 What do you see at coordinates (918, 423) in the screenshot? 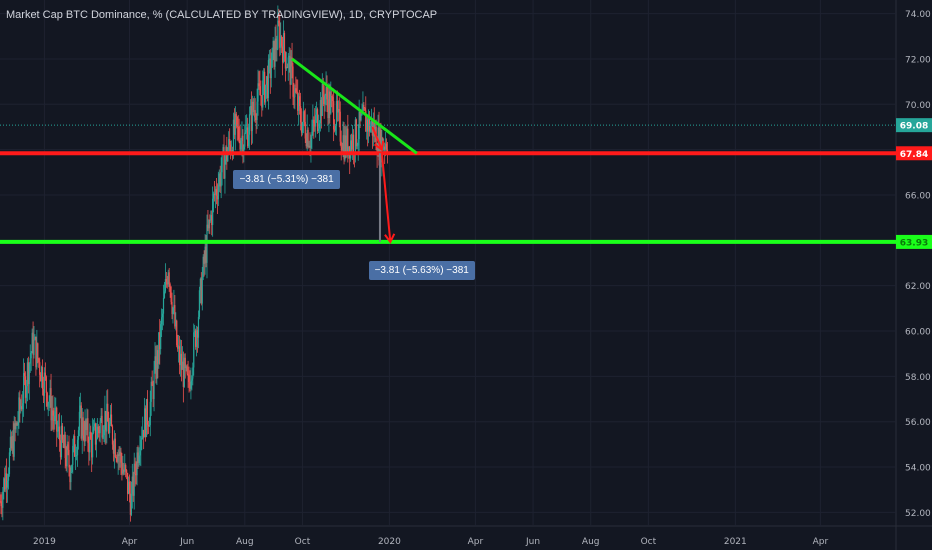
I see `y-tick-label: 56.00` at bounding box center [918, 423].